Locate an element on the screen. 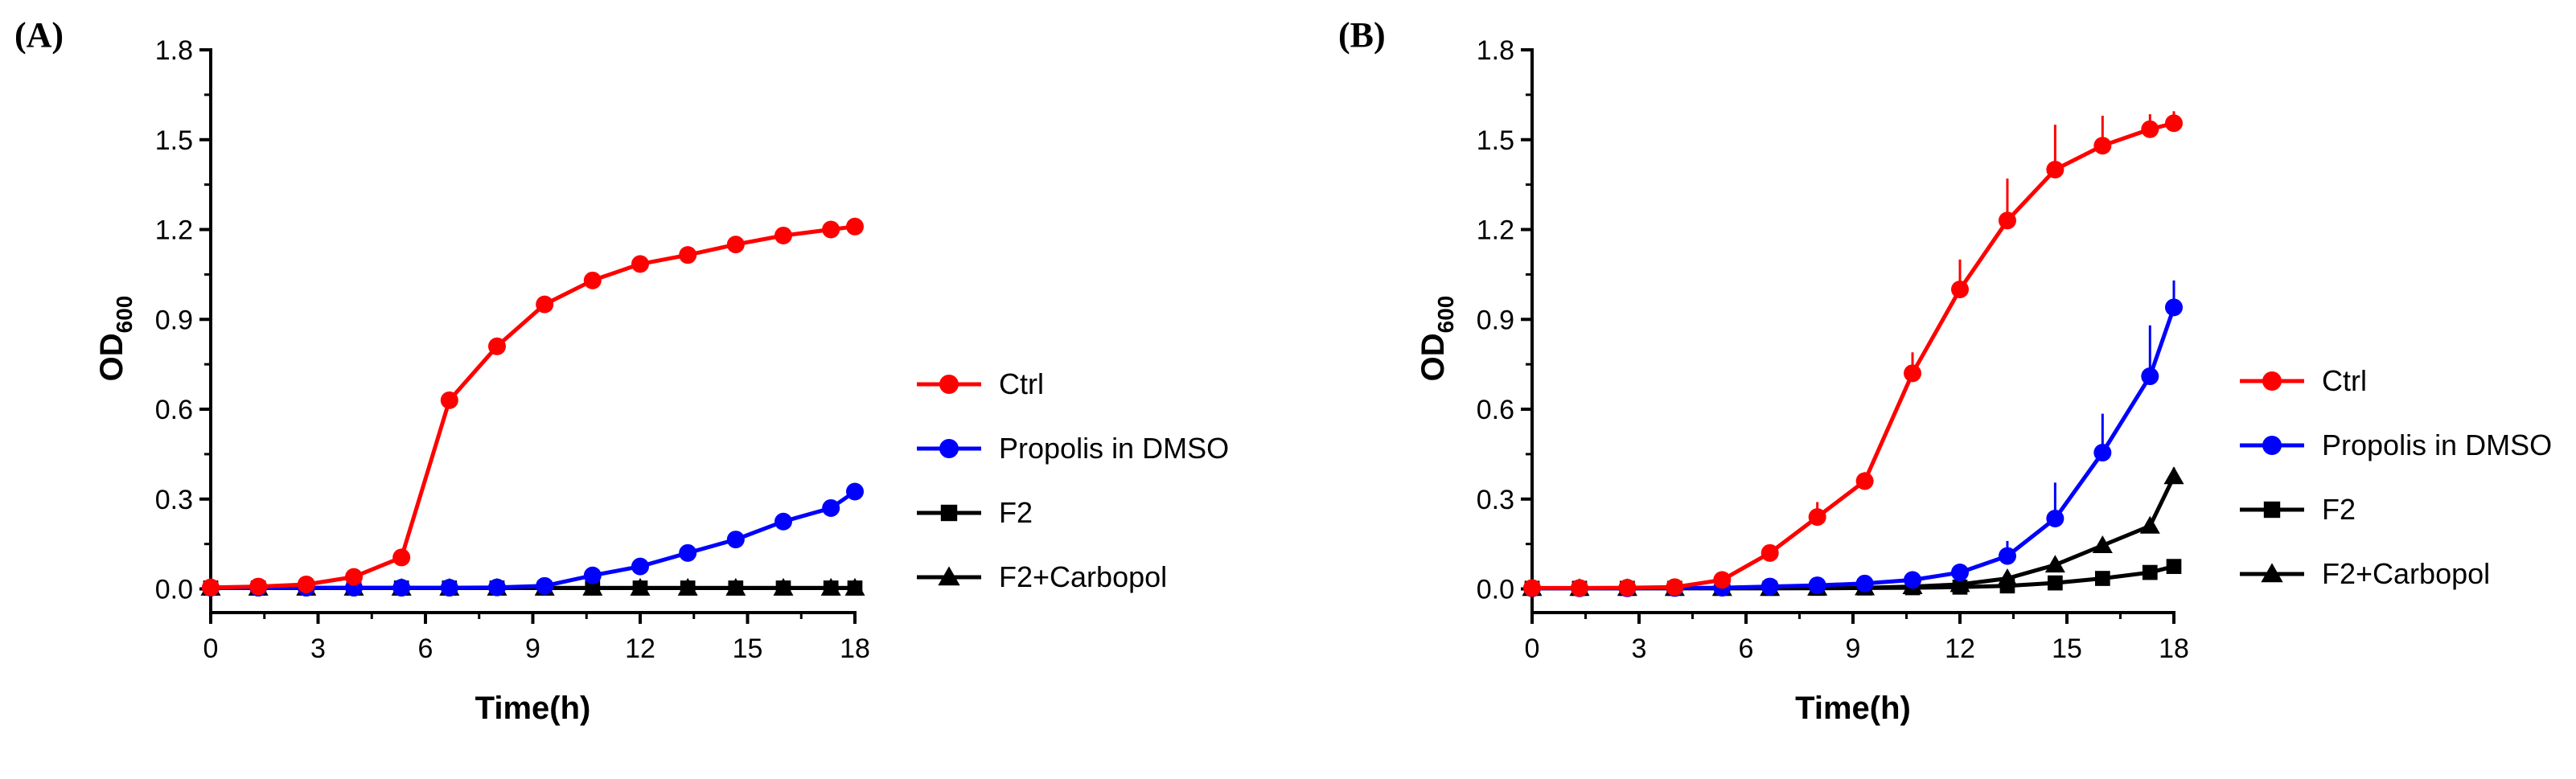 Image resolution: width=2576 pixels, height=779 pixels. legend-b: Ctrl Propolis in DMSO F2 F2+Carbopol is located at coordinates (2396, 477).